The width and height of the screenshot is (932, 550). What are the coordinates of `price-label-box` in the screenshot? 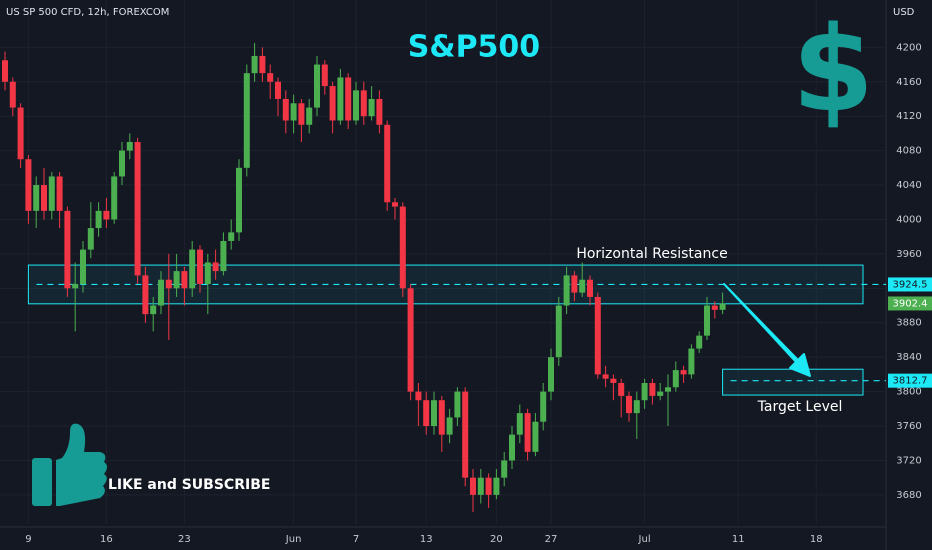 It's located at (910, 380).